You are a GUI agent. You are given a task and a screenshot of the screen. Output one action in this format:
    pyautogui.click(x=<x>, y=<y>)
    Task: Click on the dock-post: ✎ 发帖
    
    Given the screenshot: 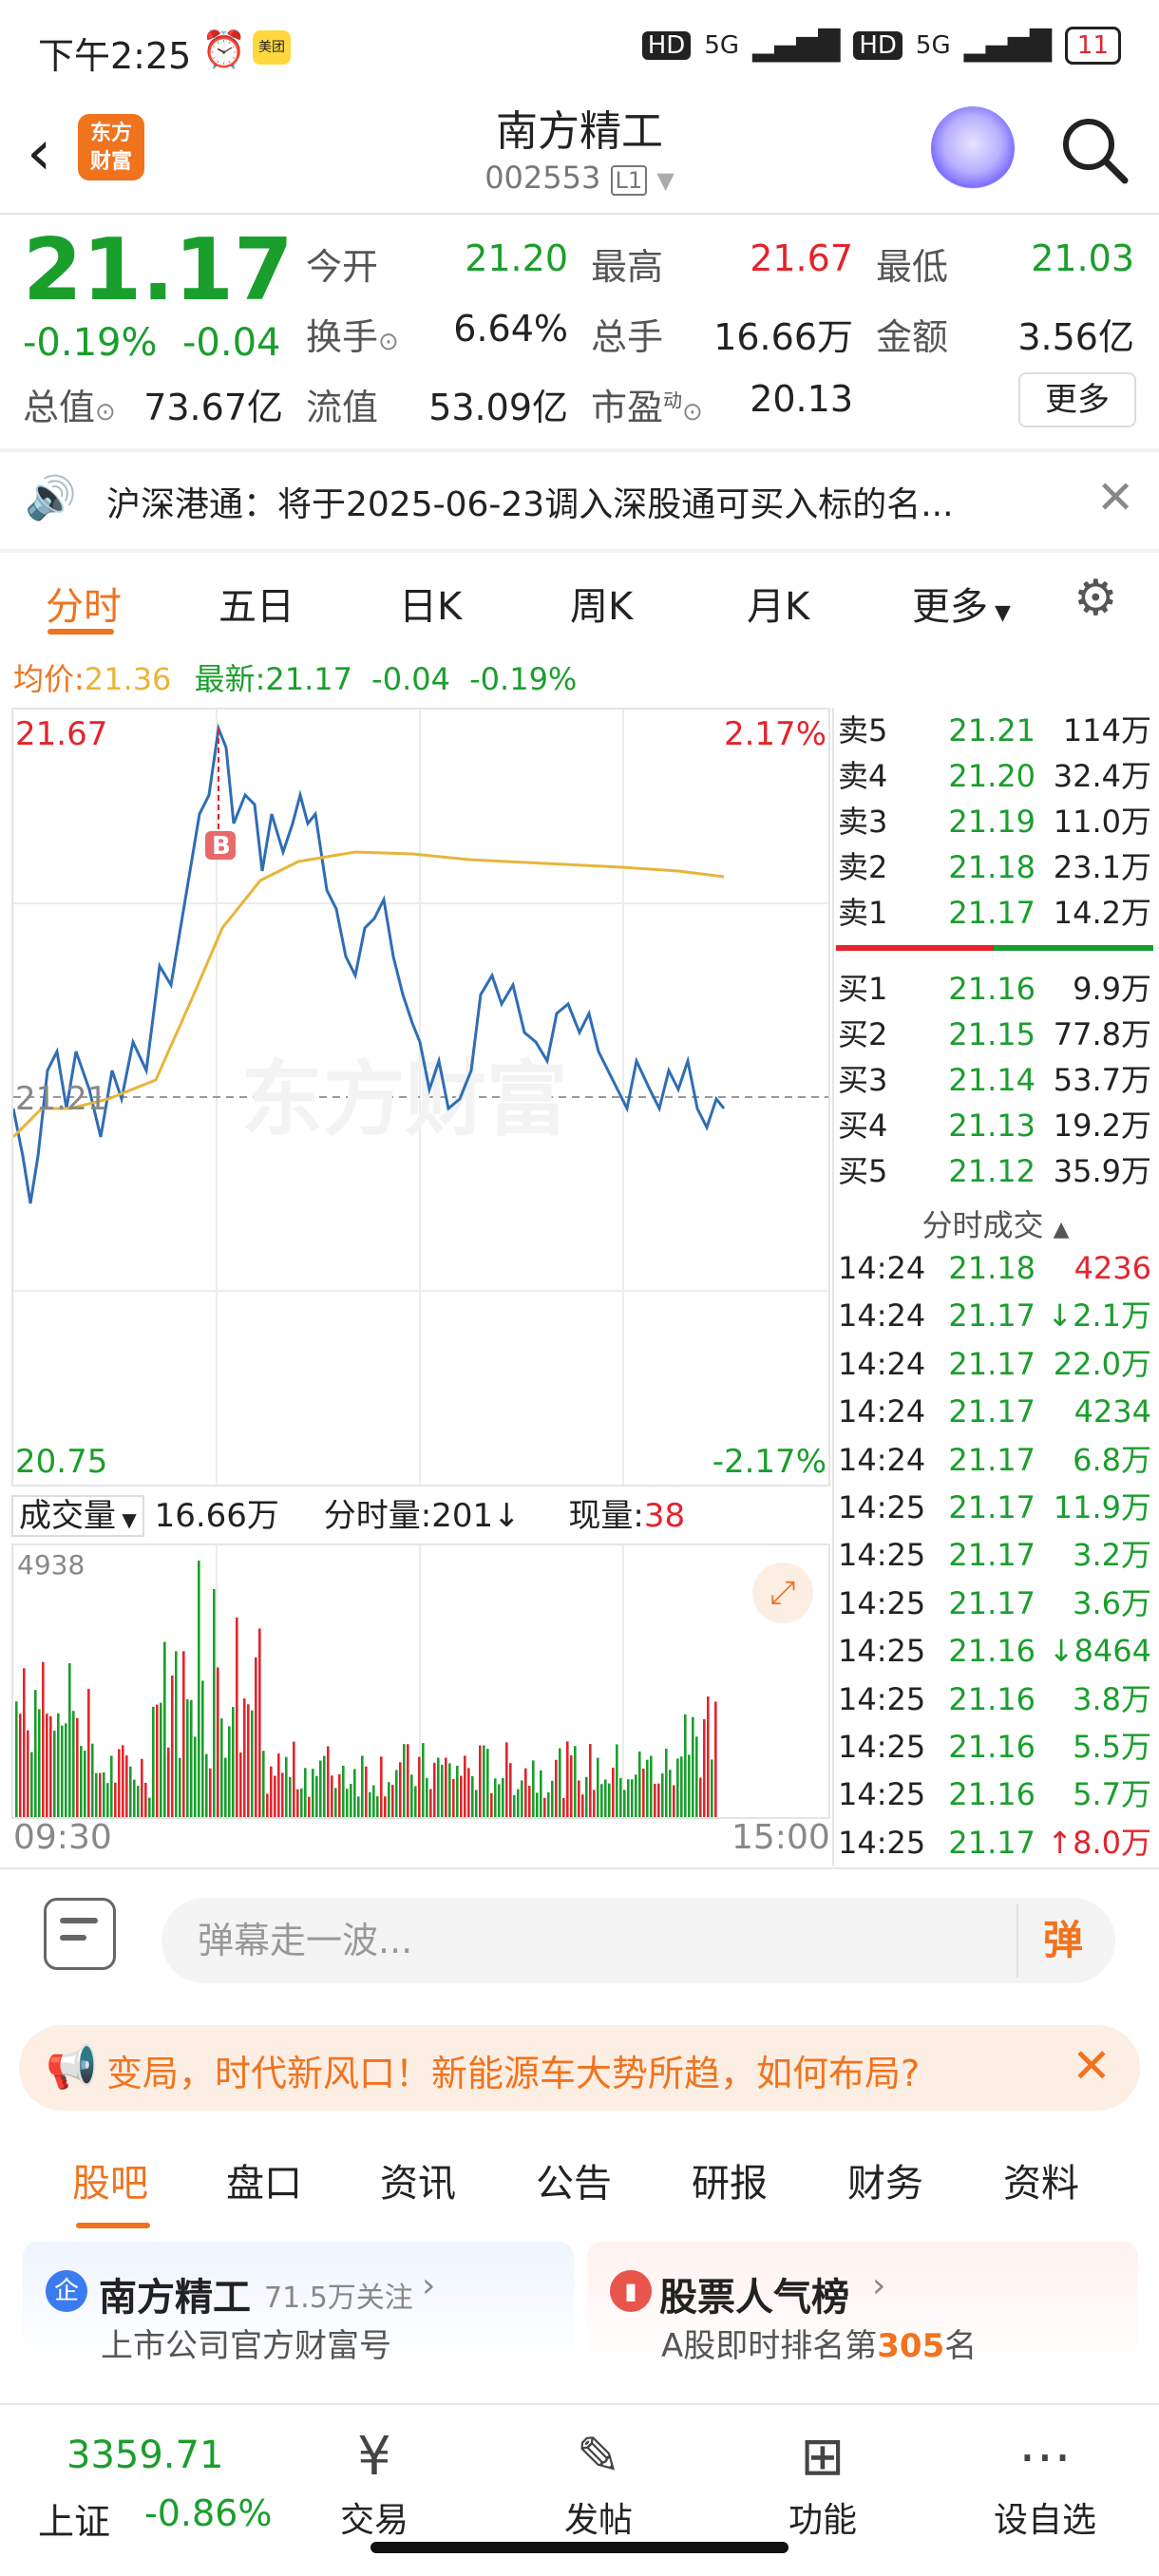 What is the action you would take?
    pyautogui.click(x=598, y=2482)
    